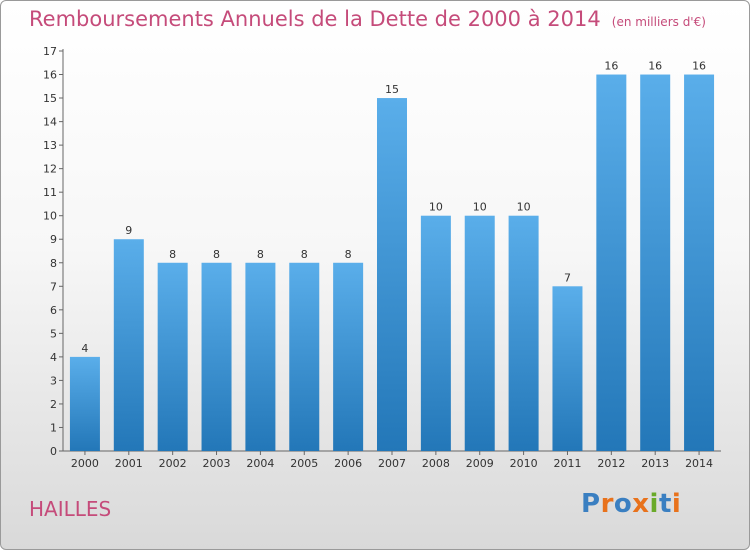  What do you see at coordinates (173, 463) in the screenshot?
I see `x-tick-label: 2002` at bounding box center [173, 463].